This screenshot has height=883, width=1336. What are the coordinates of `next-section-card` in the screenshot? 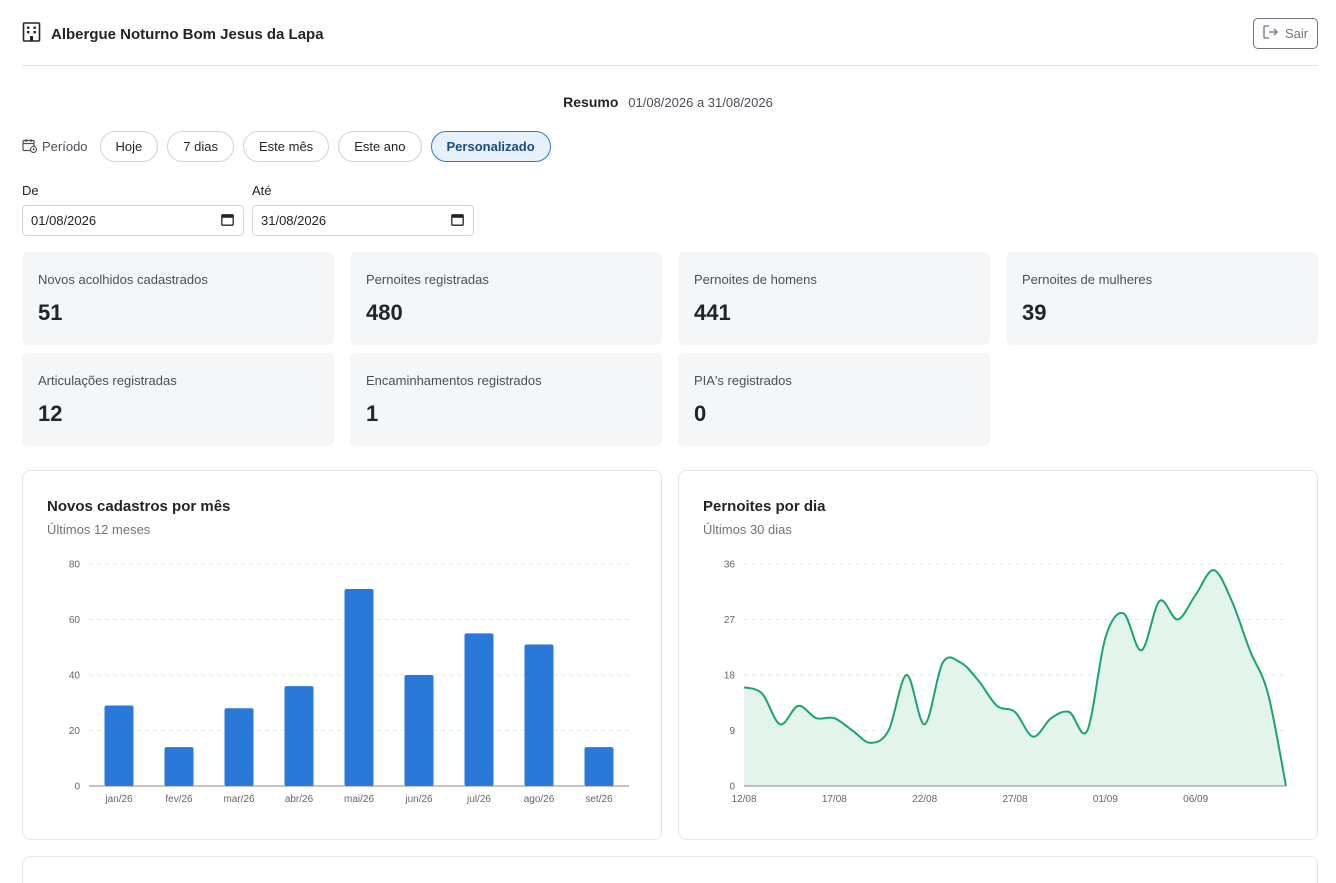 It's located at (670, 869).